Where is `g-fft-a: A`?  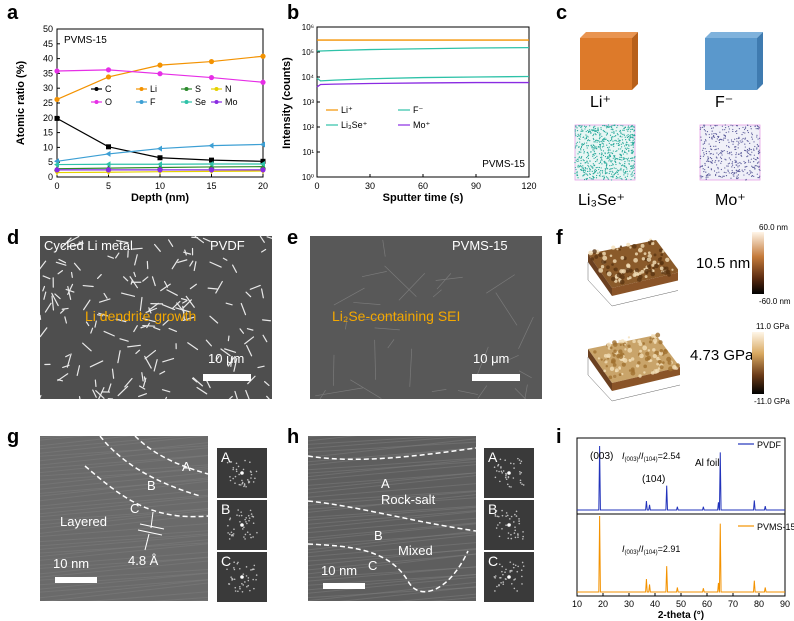
g-fft-a: A is located at coordinates (242, 473).